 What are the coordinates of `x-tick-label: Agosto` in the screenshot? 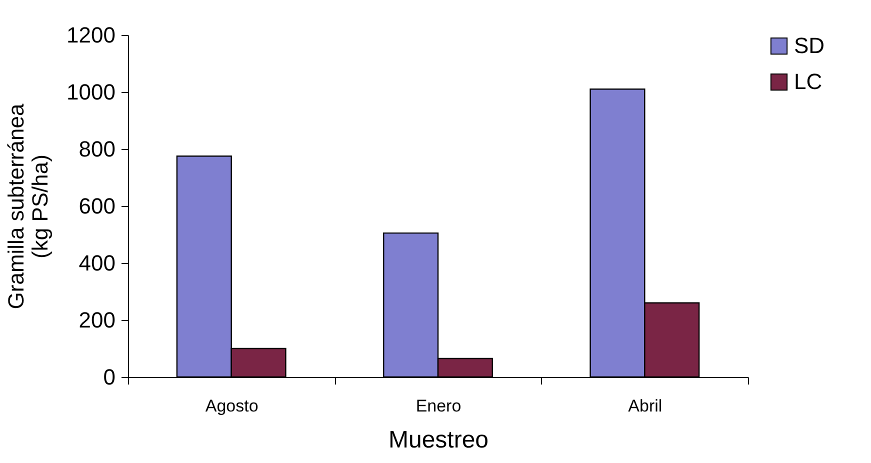 It's located at (231, 406).